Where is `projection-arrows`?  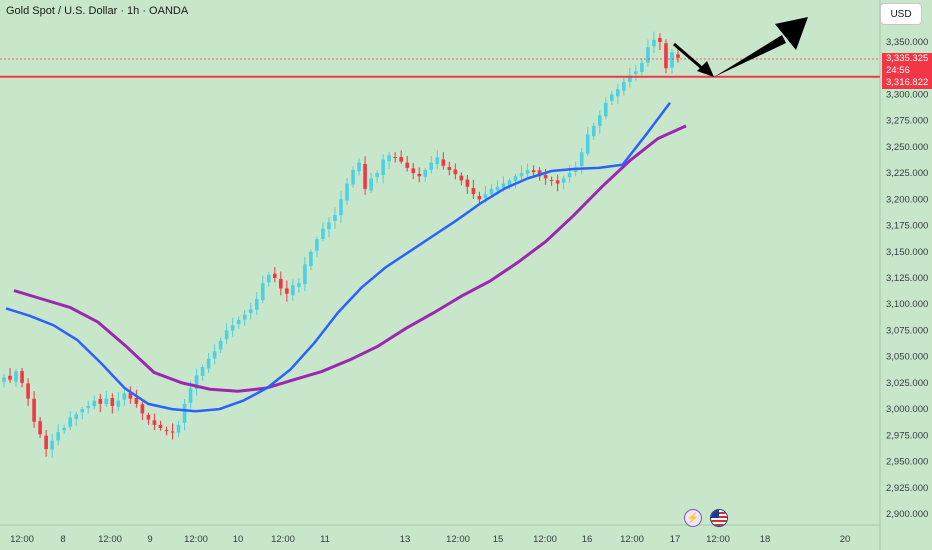 projection-arrows is located at coordinates (740, 47).